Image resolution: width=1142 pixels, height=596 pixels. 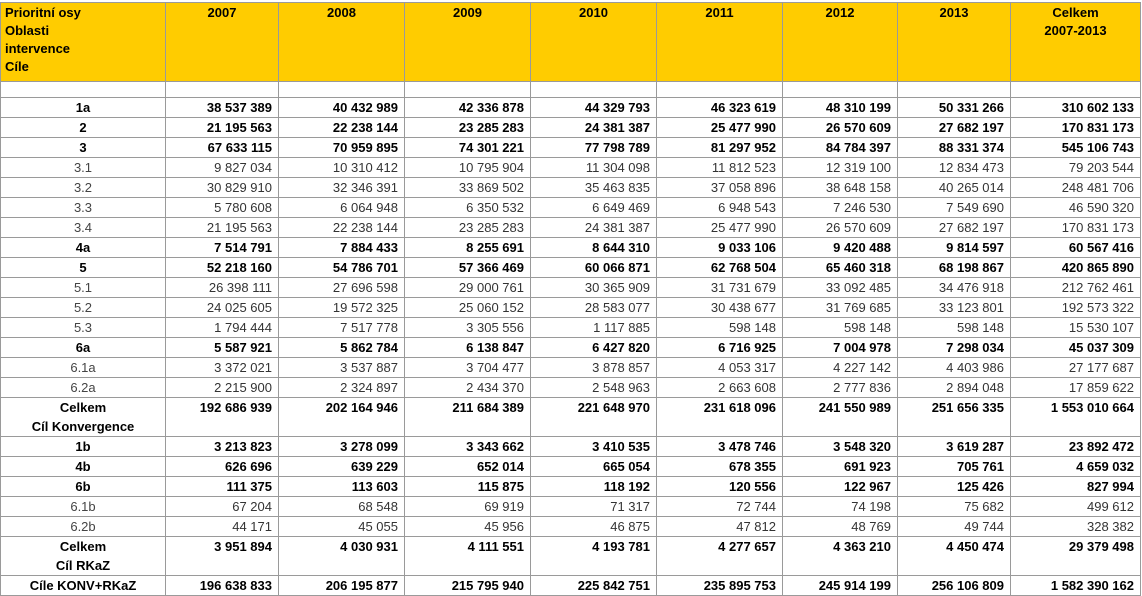 I want to click on value-cell: 9 420 488, so click(x=840, y=247).